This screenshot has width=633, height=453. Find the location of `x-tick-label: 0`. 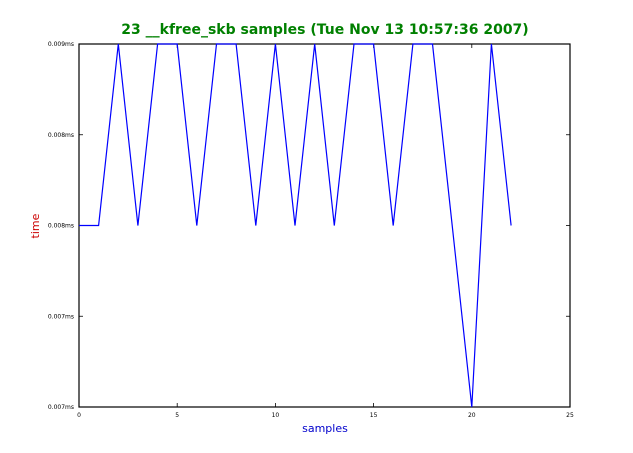

x-tick-label: 0 is located at coordinates (79, 415).